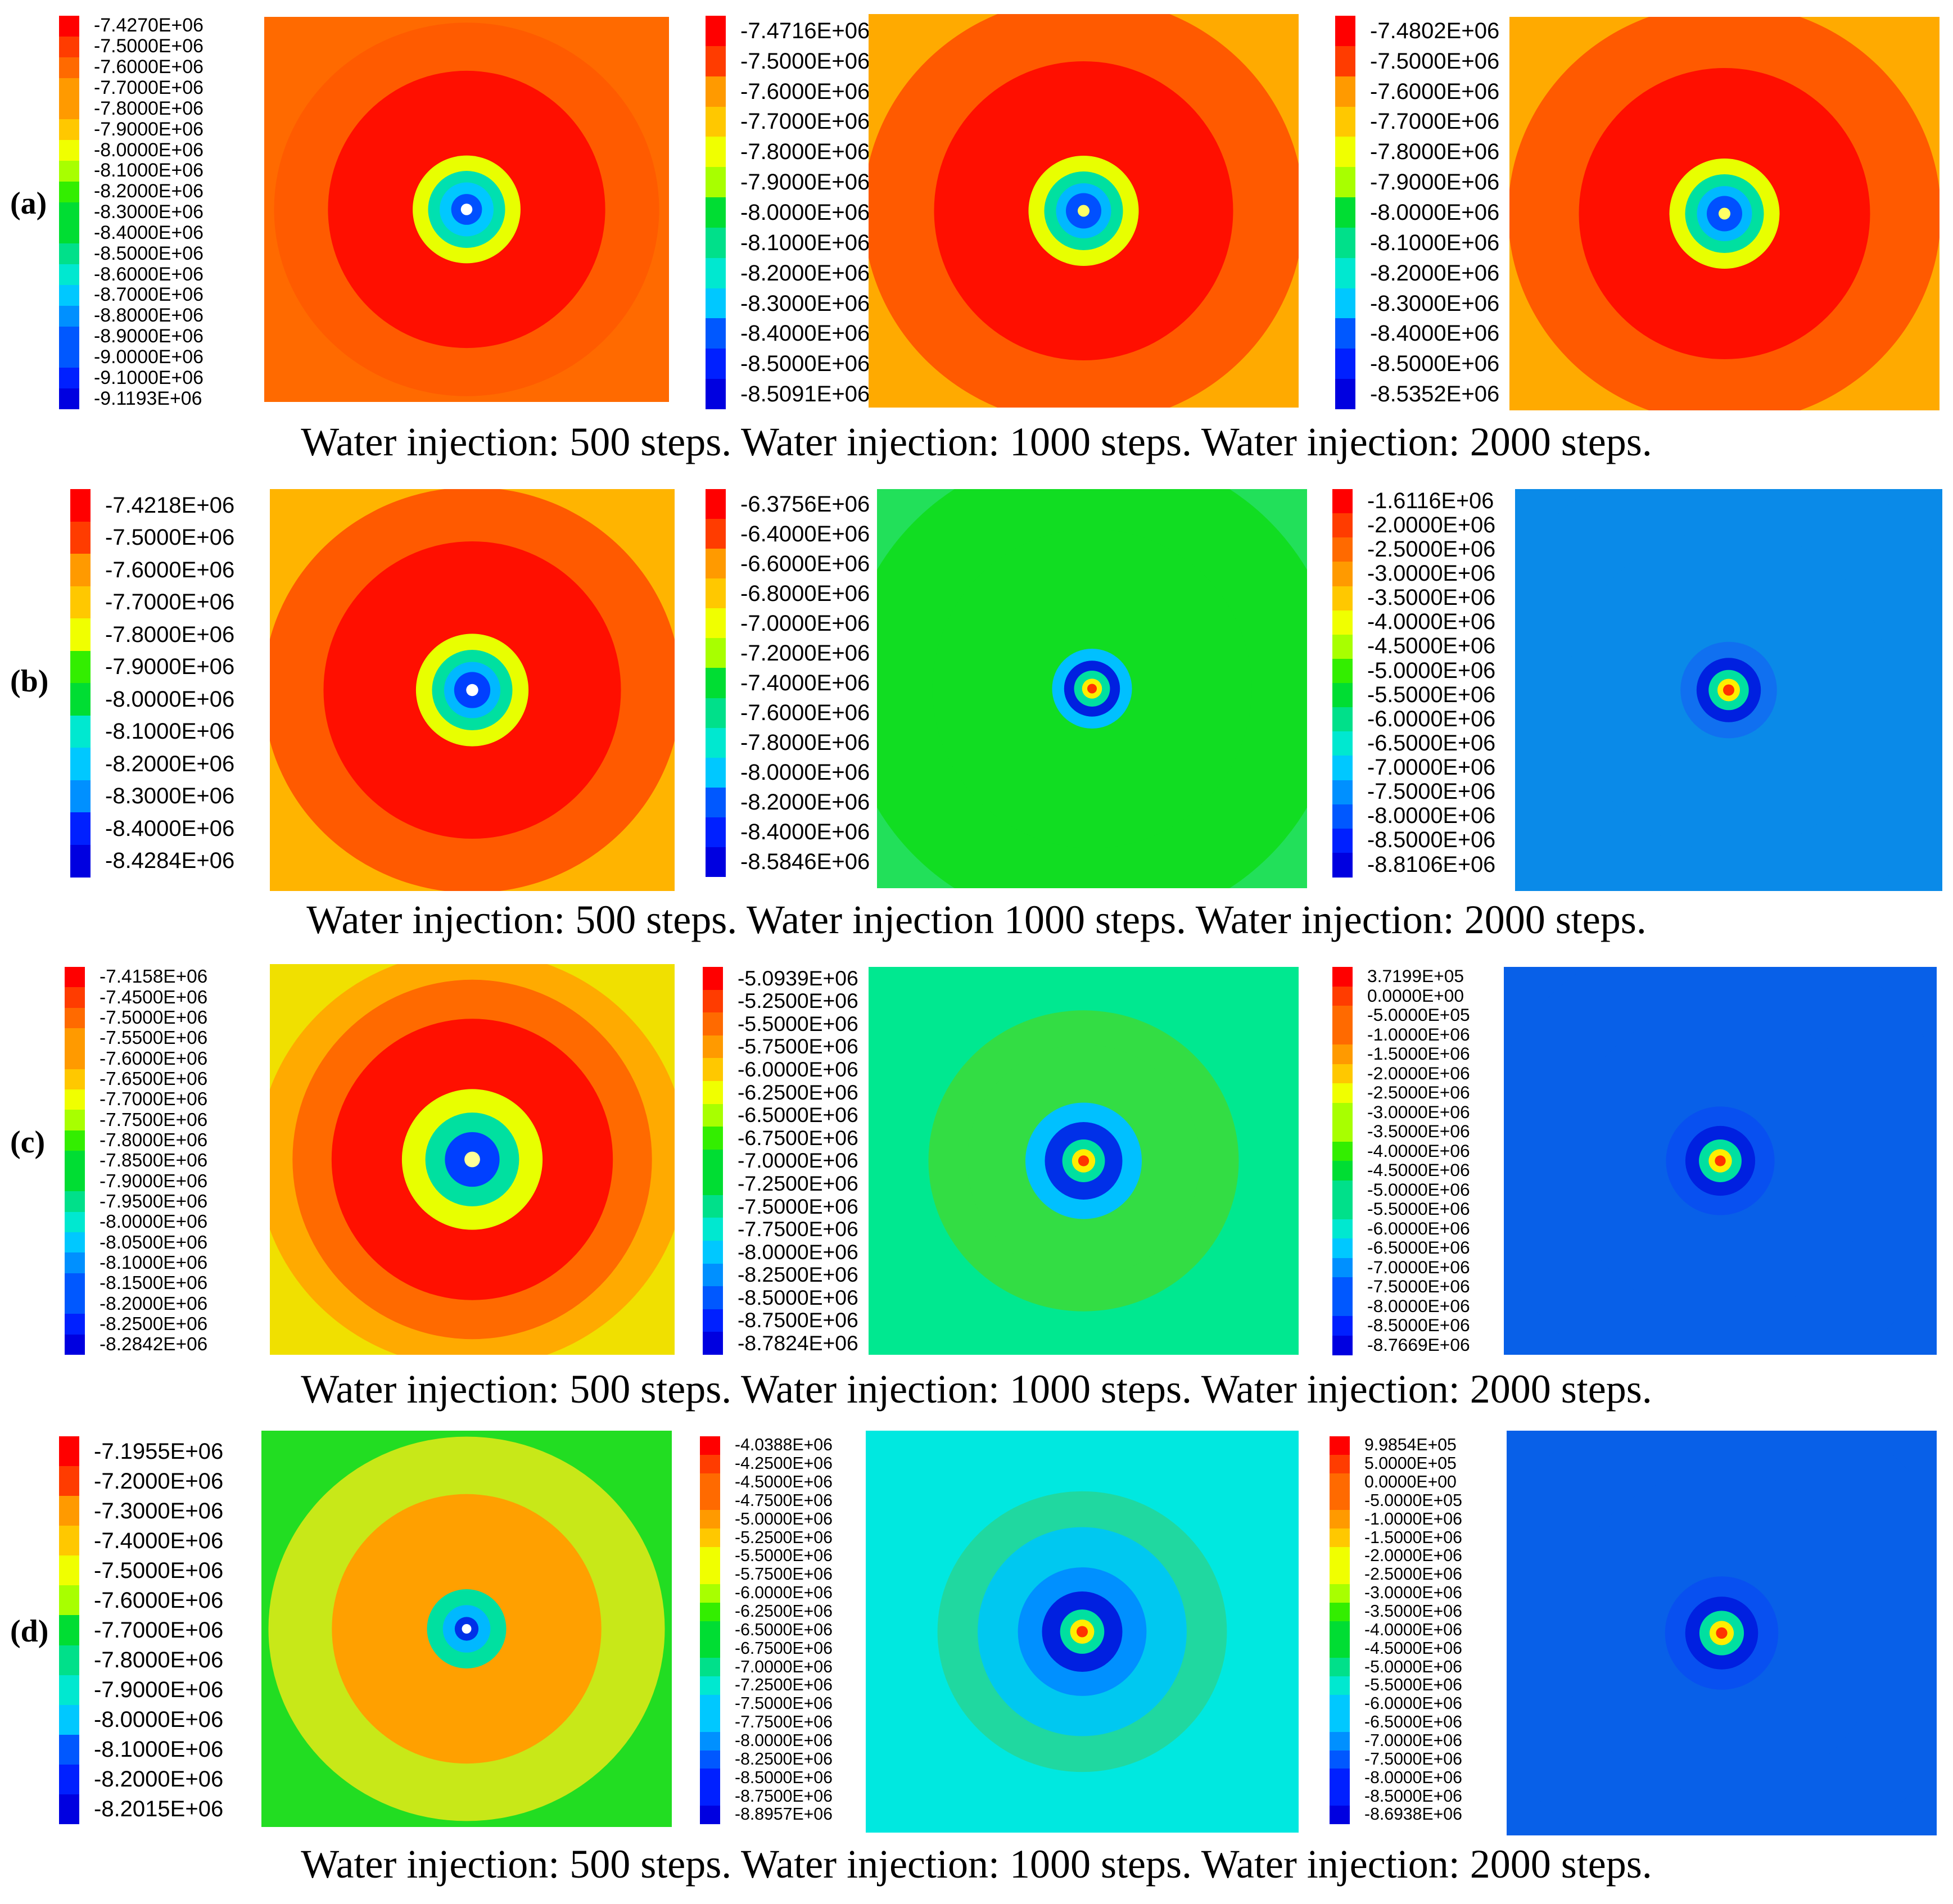 This screenshot has width=1953, height=1904. I want to click on colorbar-tick-label: -5.7500E+06, so click(784, 1574).